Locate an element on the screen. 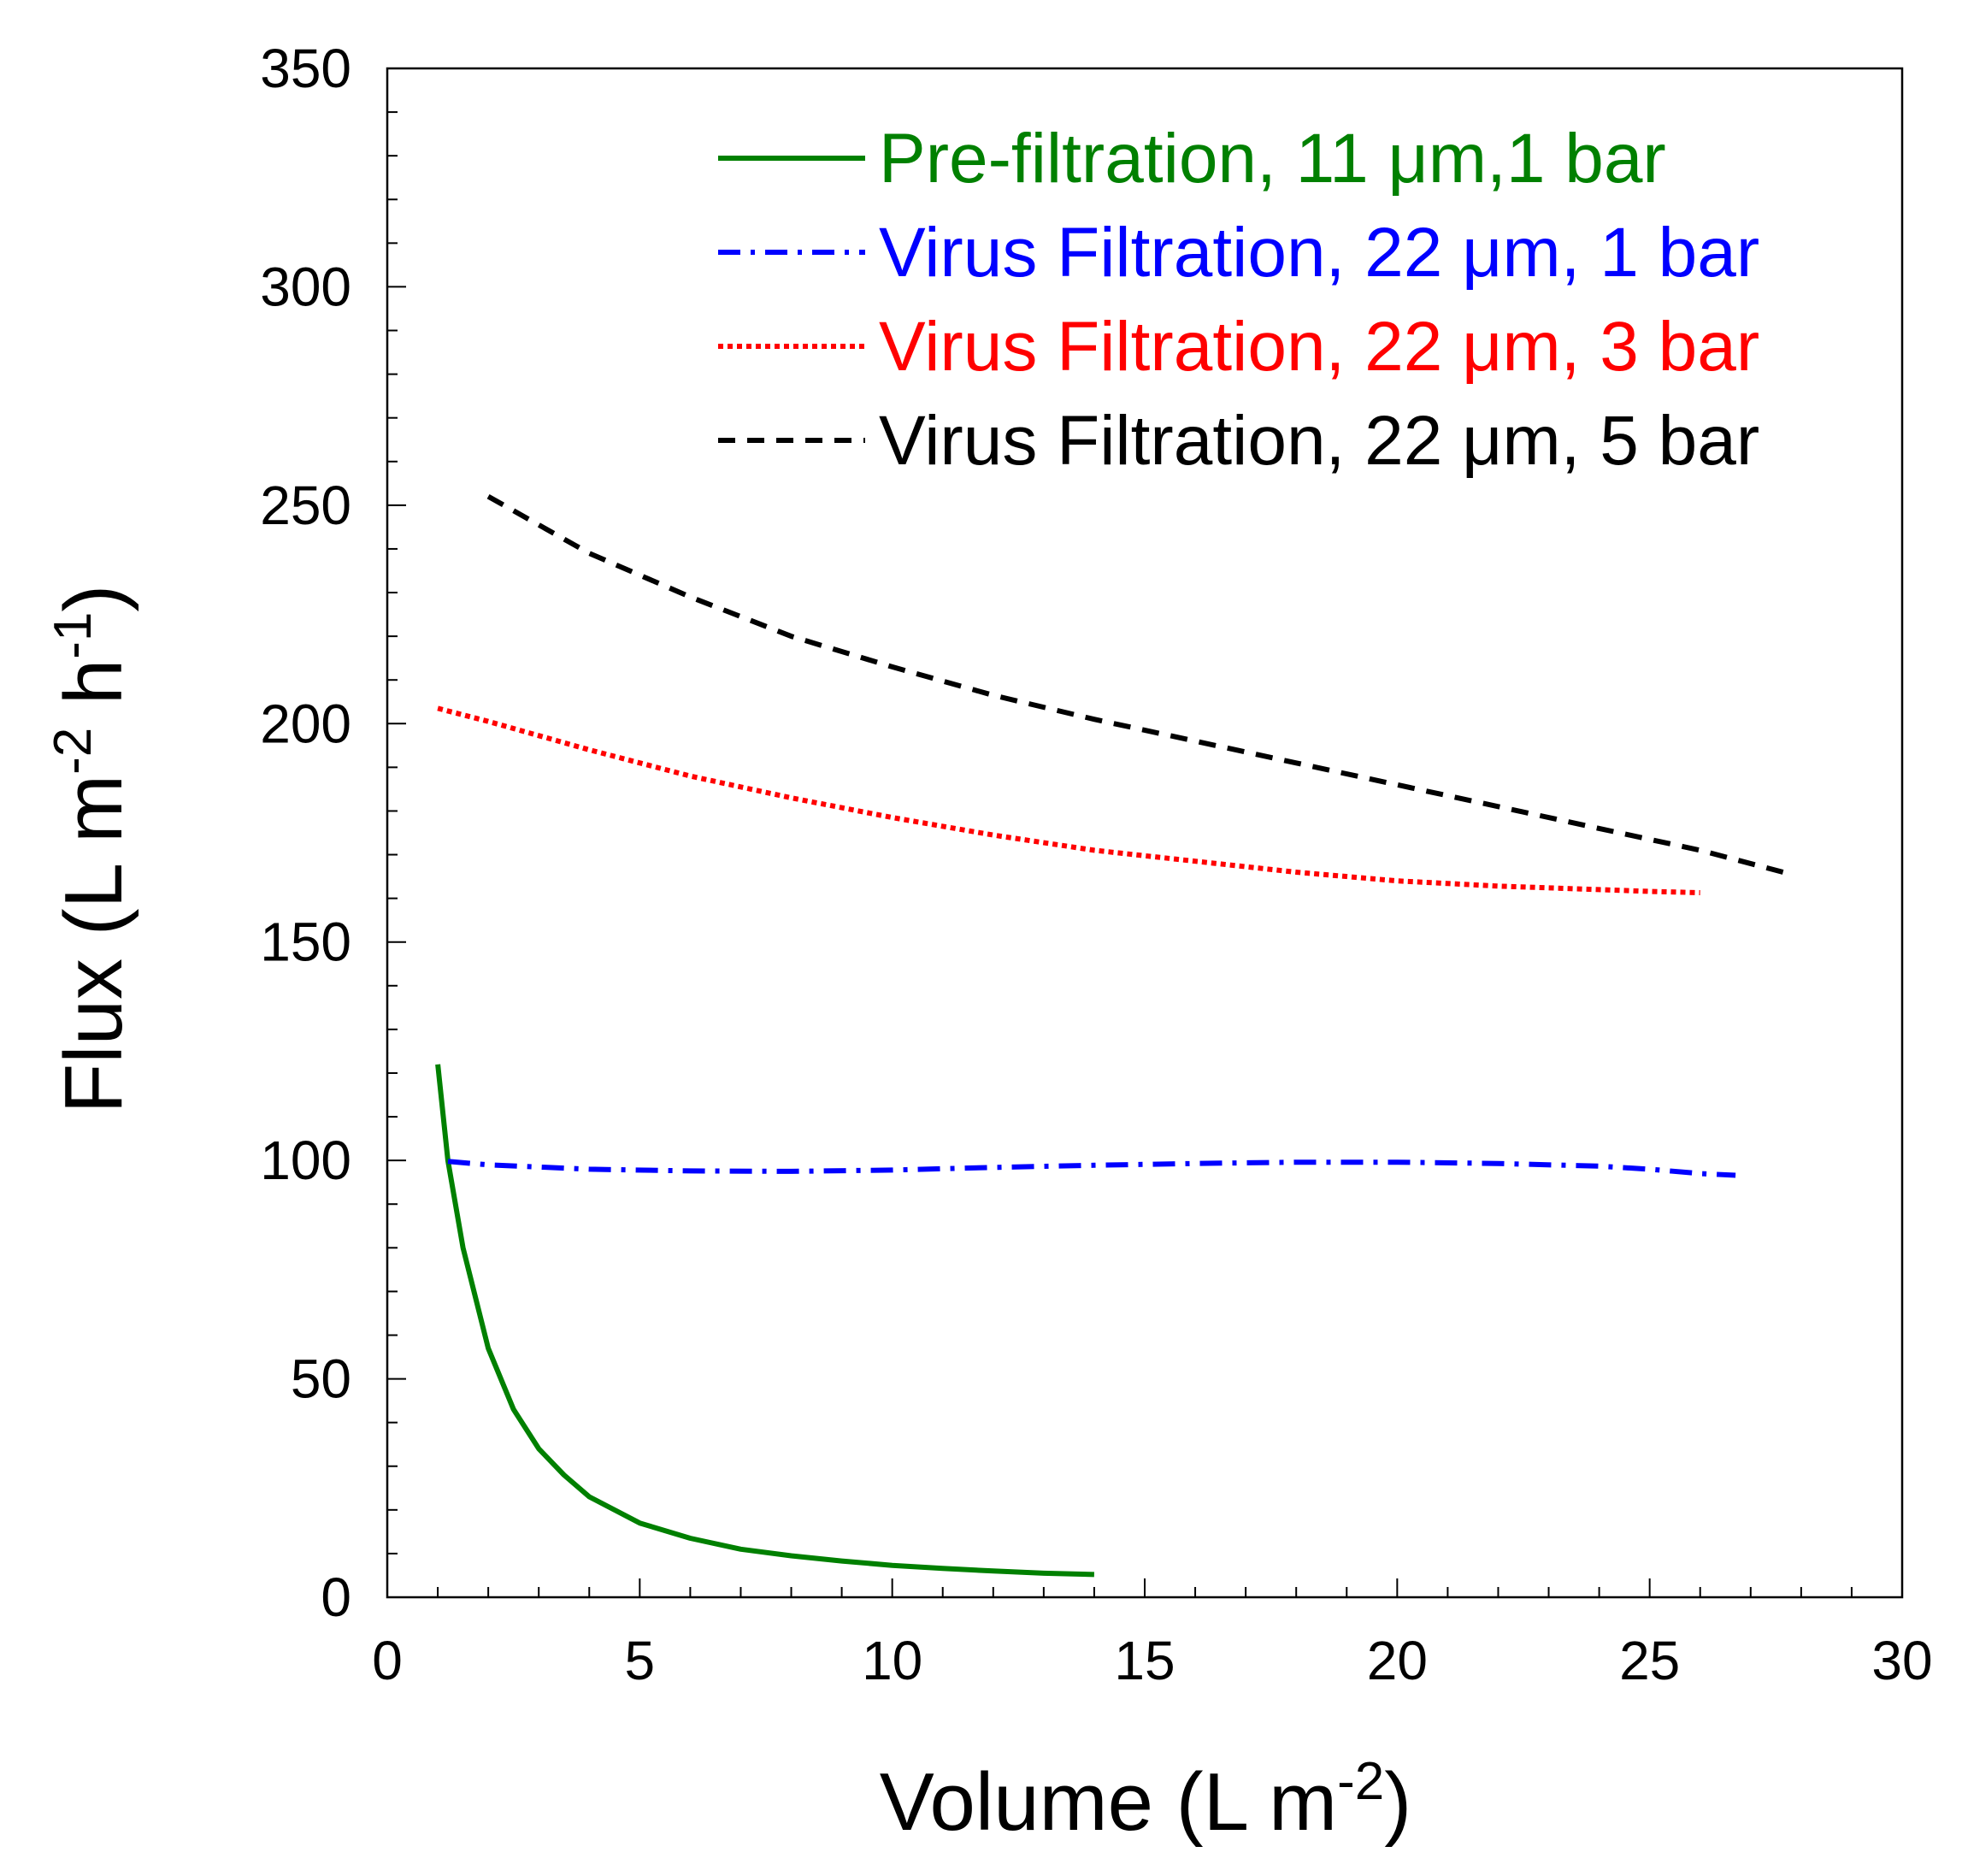 This screenshot has width=1962, height=1876. legend-label-2: Virus Filtration, 22 μm, 1 bar is located at coordinates (1319, 253).